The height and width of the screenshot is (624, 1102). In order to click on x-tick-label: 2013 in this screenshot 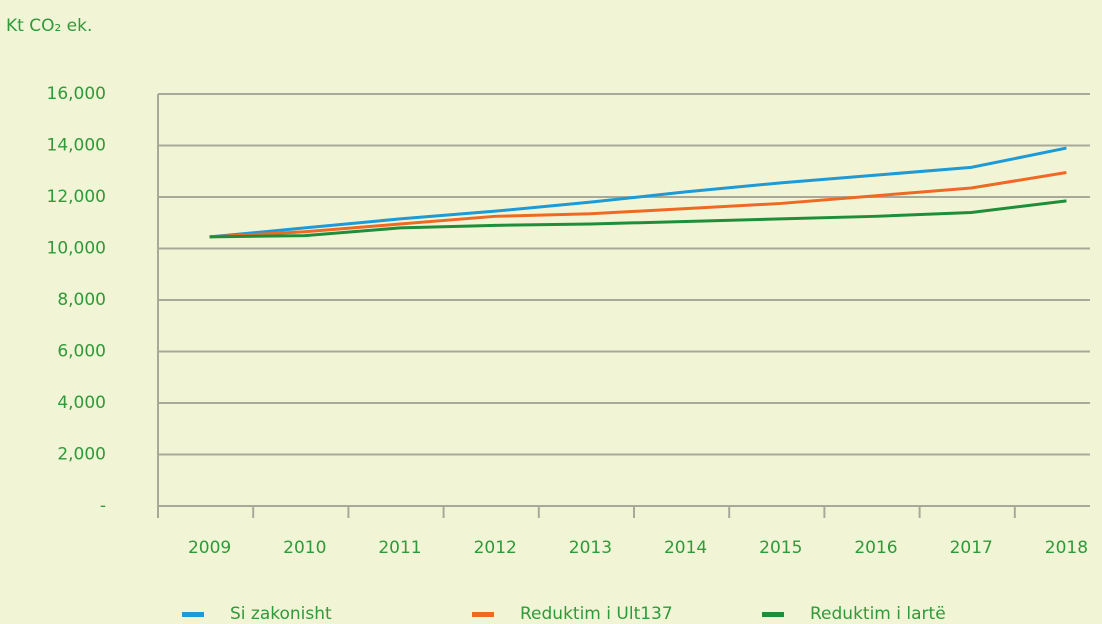, I will do `click(590, 548)`.